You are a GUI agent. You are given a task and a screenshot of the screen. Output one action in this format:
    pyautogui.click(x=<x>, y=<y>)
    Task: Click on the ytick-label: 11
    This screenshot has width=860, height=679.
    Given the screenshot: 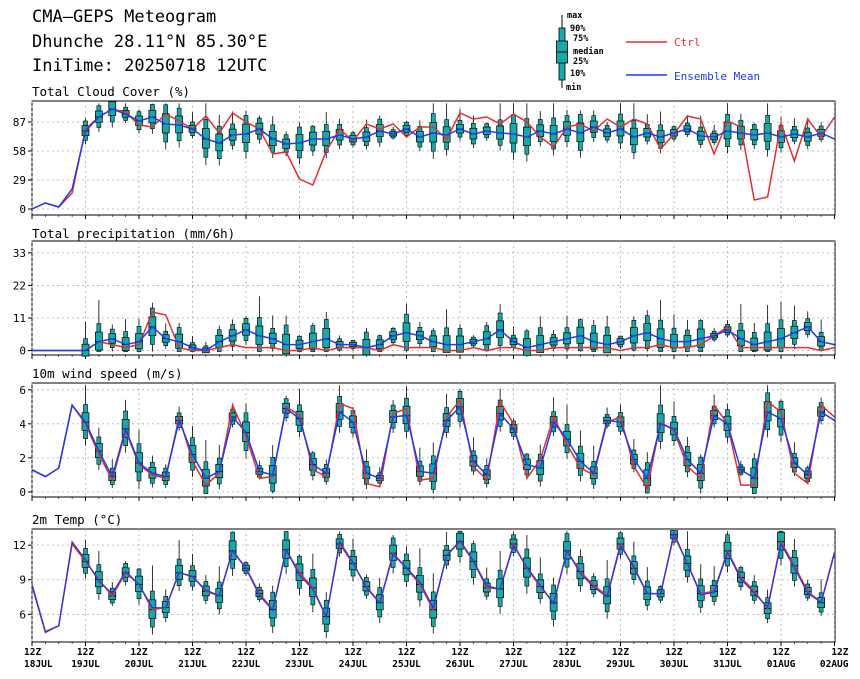 What is the action you would take?
    pyautogui.click(x=19, y=318)
    